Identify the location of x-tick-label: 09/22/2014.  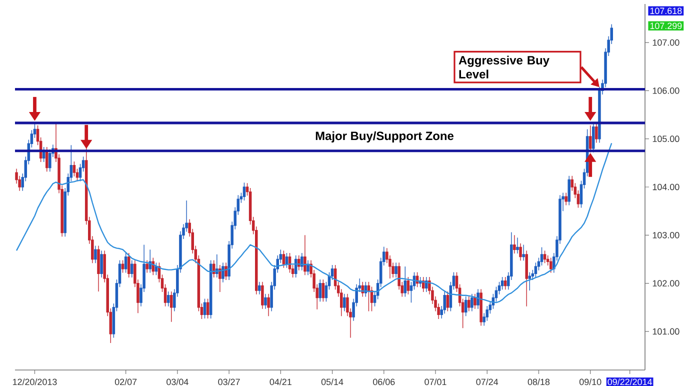
(630, 382).